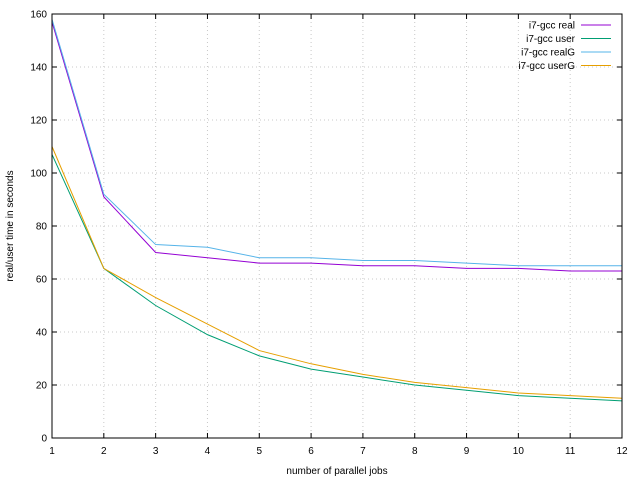 Image resolution: width=640 pixels, height=480 pixels. Describe the element at coordinates (570, 451) in the screenshot. I see `x-tick-label: 11` at that location.